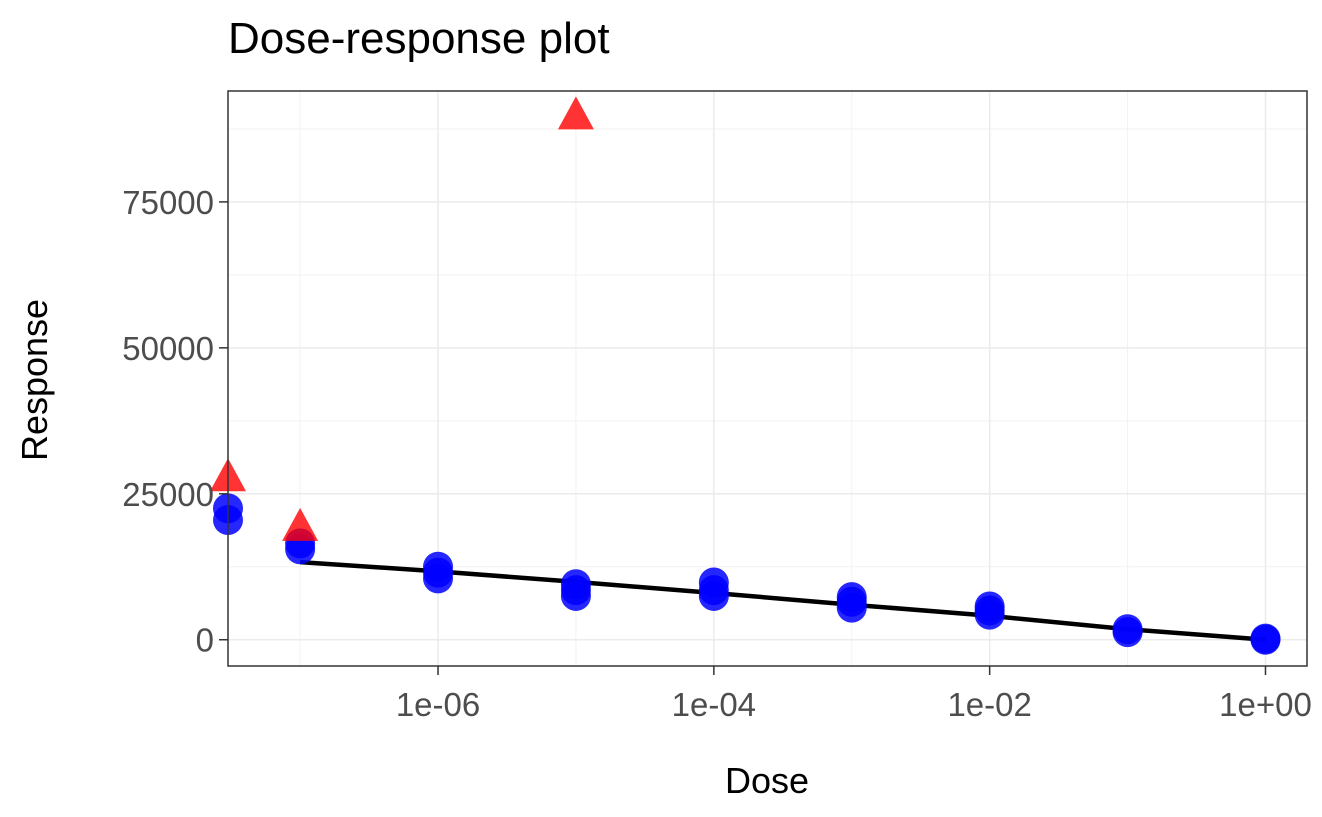 This screenshot has height=817, width=1322. I want to click on y-tick-label: 0, so click(205, 640).